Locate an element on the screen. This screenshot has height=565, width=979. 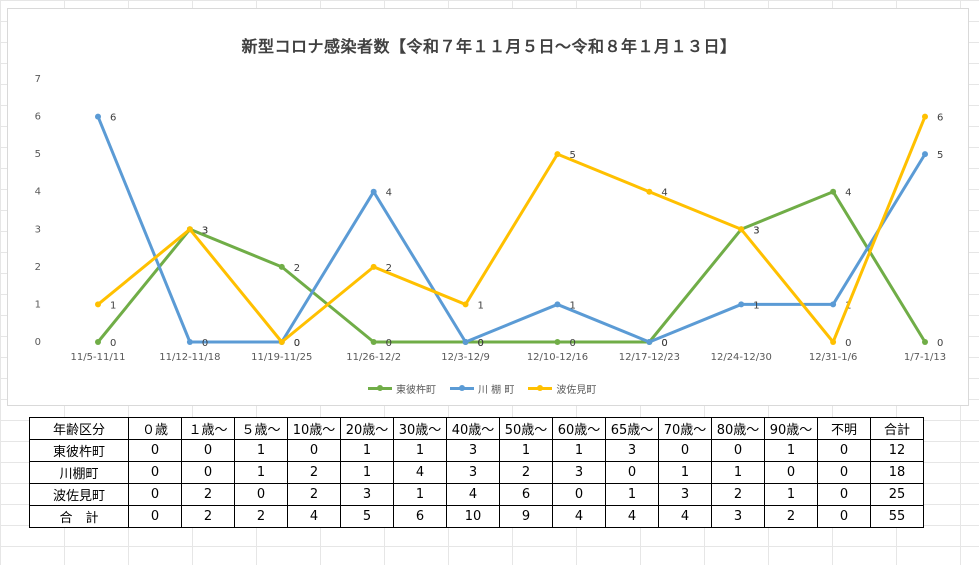
x-tick-label: 12/3-12/9 is located at coordinates (465, 357).